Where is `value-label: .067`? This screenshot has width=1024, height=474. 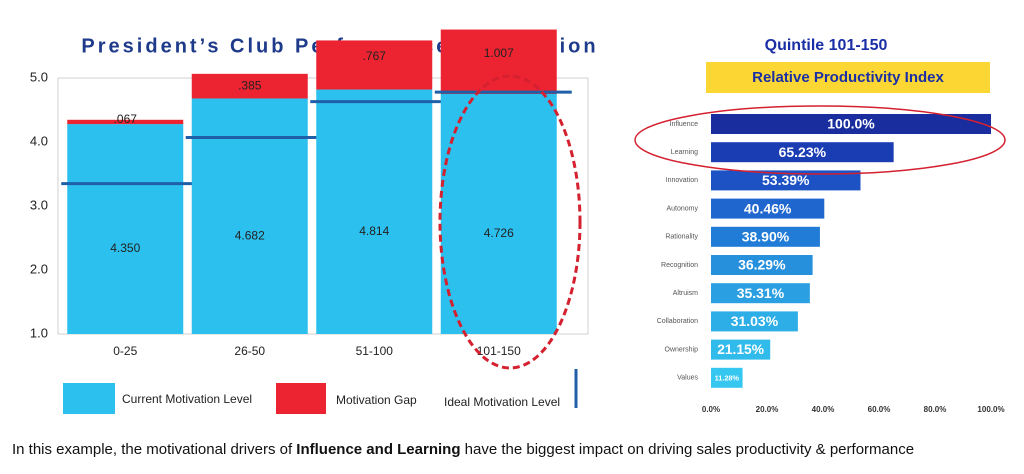
value-label: .067 is located at coordinates (126, 119).